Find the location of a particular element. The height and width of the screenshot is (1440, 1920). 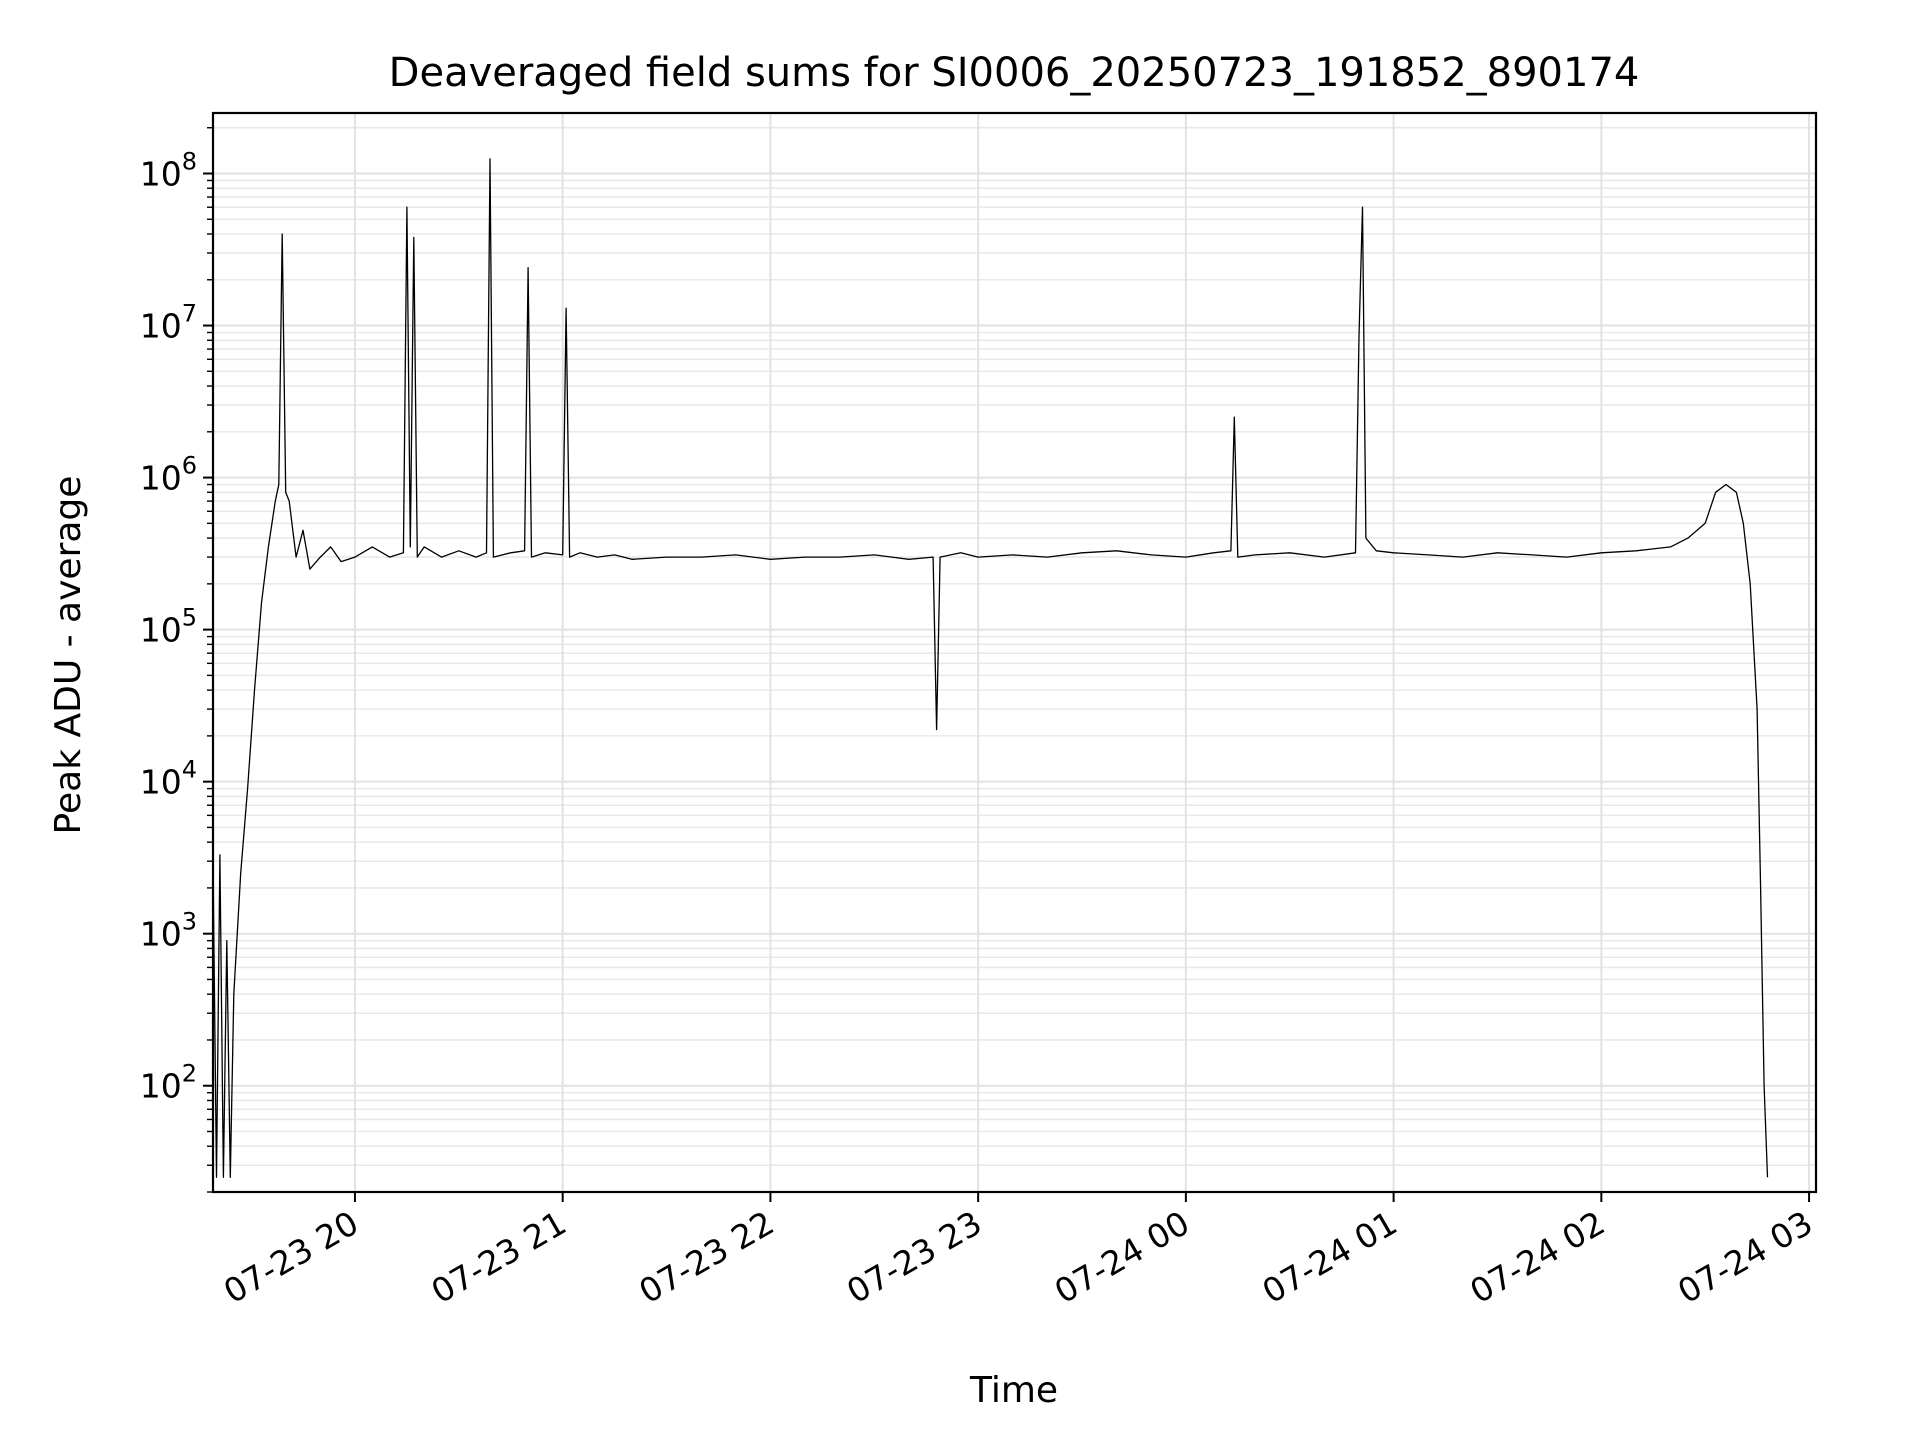

x-tick-label: 07-24 03 is located at coordinates (1745, 1257).